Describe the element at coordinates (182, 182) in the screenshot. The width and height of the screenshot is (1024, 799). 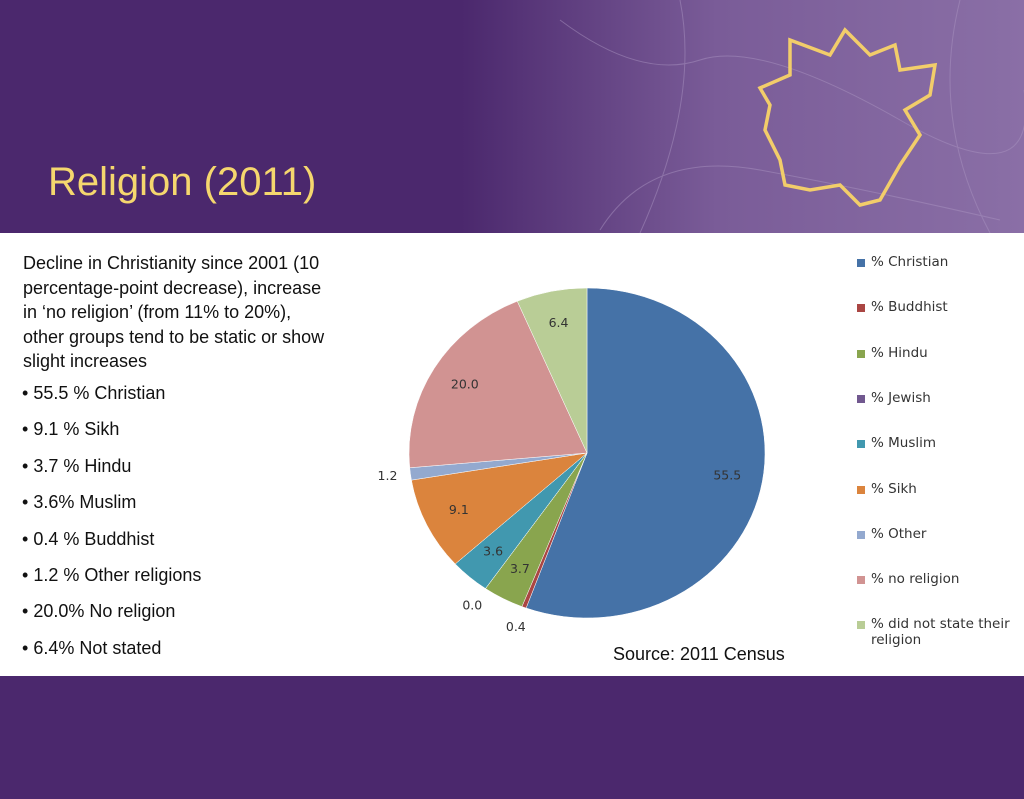
I see `slide-title: Religion (2011)` at that location.